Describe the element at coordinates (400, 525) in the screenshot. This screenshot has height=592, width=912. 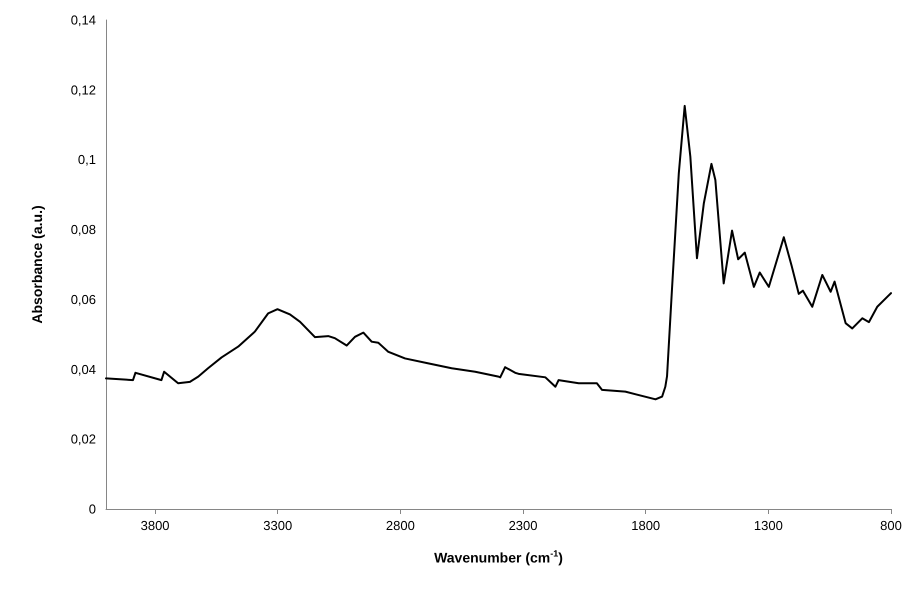
I see `x-tick-label: 2800` at that location.